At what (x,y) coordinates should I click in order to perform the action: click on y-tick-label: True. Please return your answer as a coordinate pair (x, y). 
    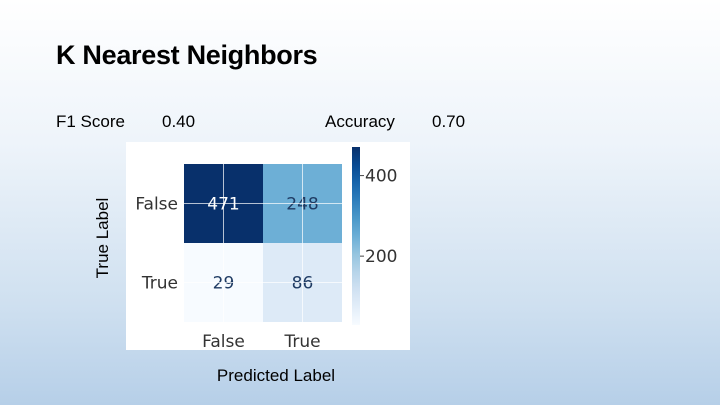
    Looking at the image, I should click on (159, 284).